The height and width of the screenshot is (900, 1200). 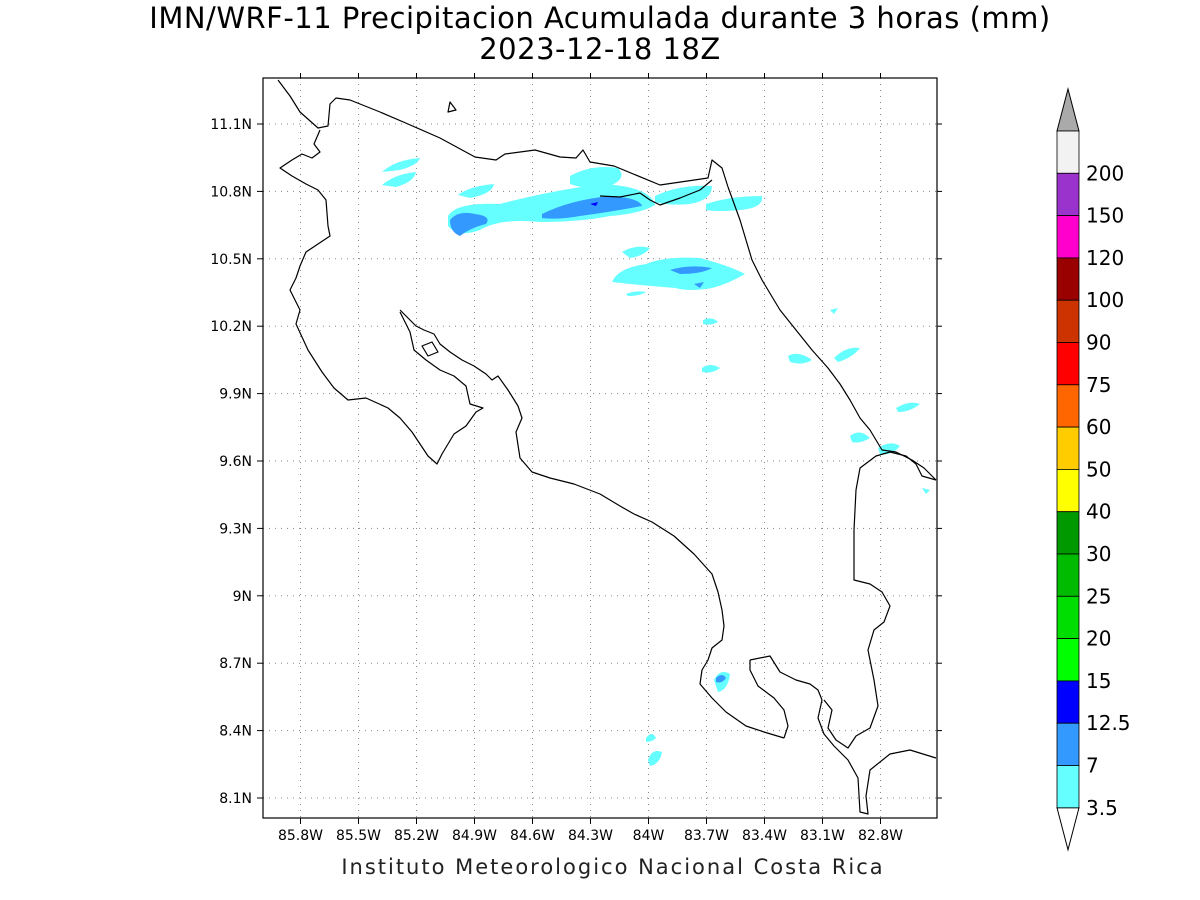 What do you see at coordinates (1068, 829) in the screenshot?
I see `colorbar-under-triangle` at bounding box center [1068, 829].